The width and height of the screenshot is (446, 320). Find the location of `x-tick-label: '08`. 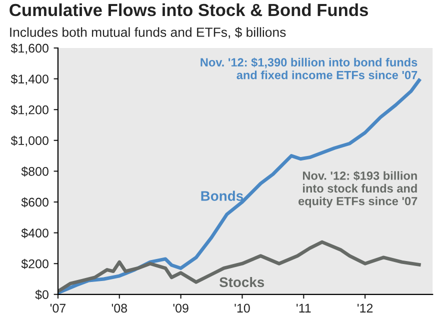

x-tick-label: '08 is located at coordinates (119, 308).